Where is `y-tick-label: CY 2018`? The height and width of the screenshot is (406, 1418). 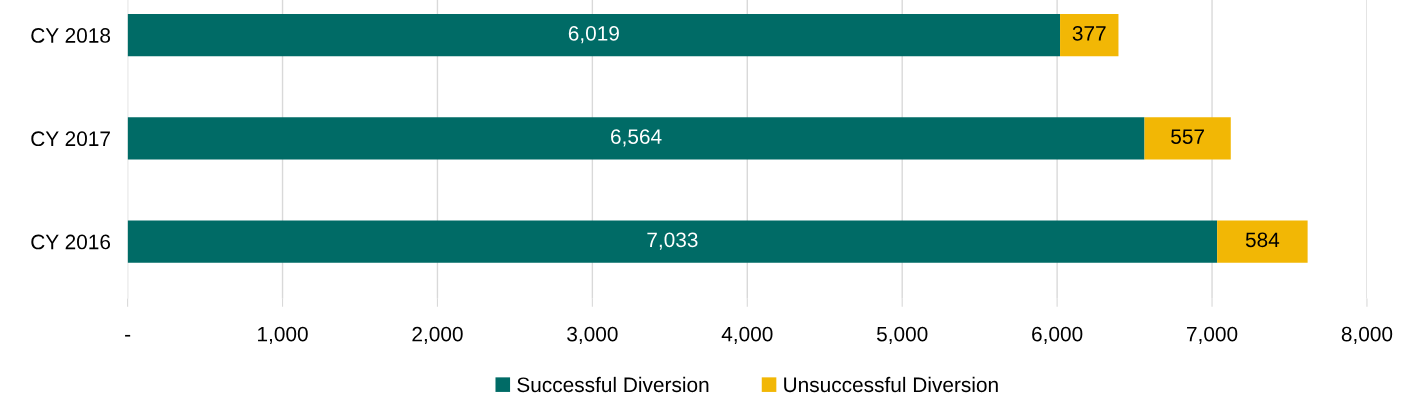 y-tick-label: CY 2018 is located at coordinates (71, 35).